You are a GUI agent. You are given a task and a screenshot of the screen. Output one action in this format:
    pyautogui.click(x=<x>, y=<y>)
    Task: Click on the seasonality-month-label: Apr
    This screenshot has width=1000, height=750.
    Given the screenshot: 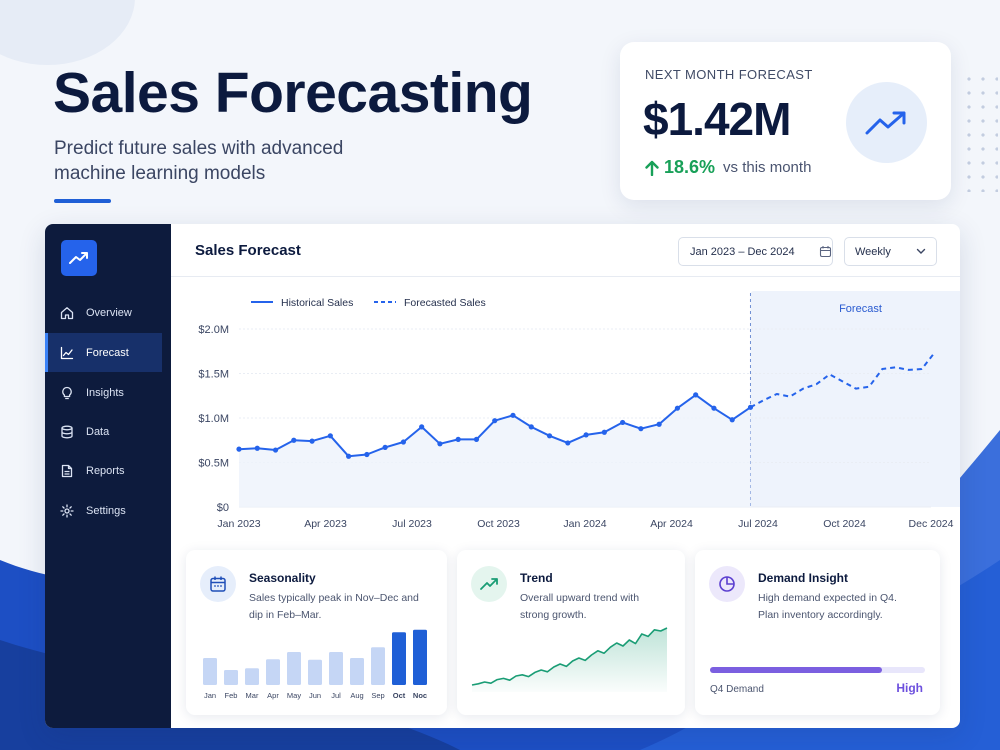 What is the action you would take?
    pyautogui.click(x=273, y=695)
    